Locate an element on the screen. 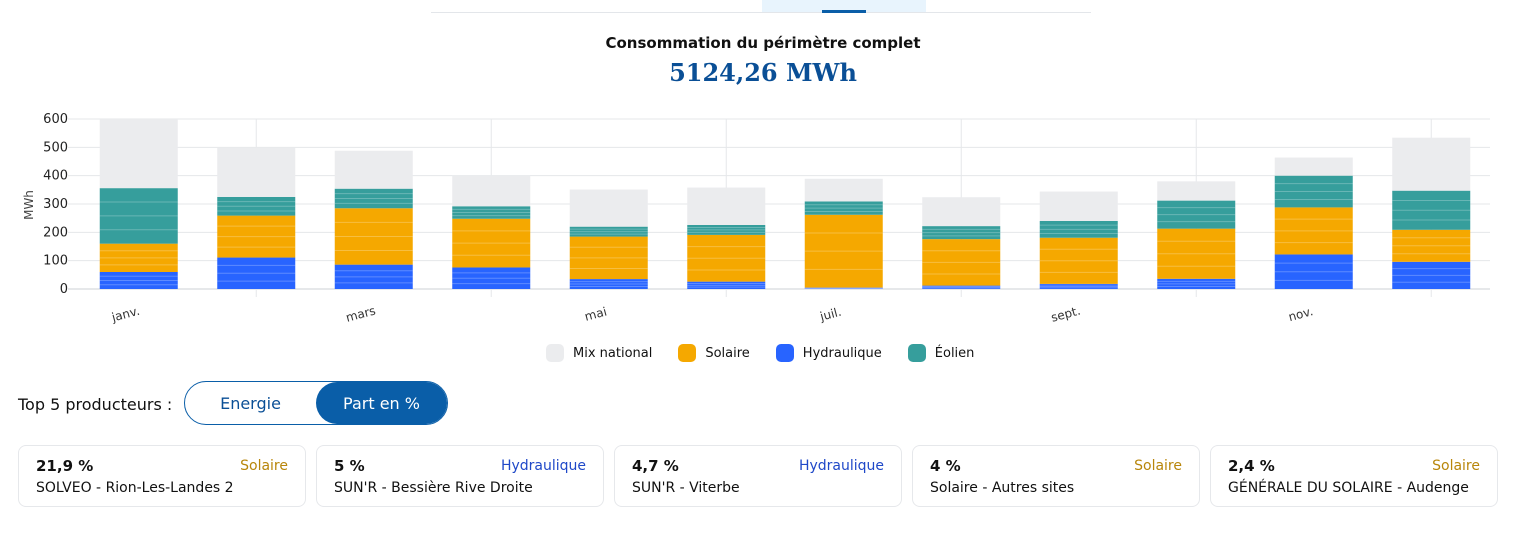  x-tick-label: juil. is located at coordinates (830, 314).